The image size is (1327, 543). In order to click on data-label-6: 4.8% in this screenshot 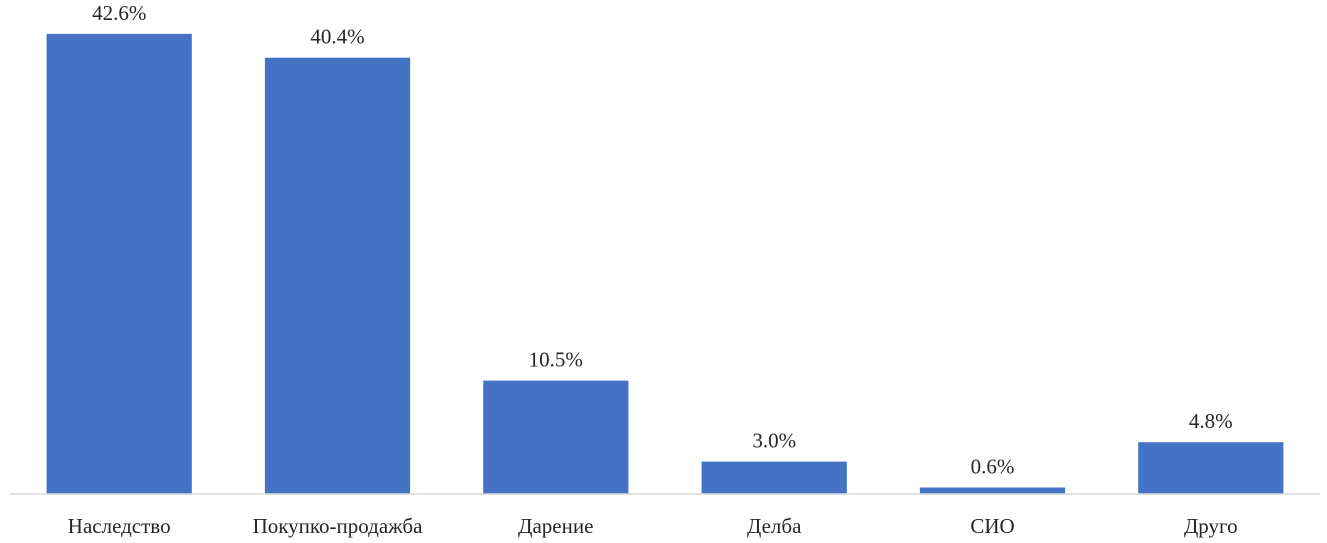, I will do `click(1211, 421)`.